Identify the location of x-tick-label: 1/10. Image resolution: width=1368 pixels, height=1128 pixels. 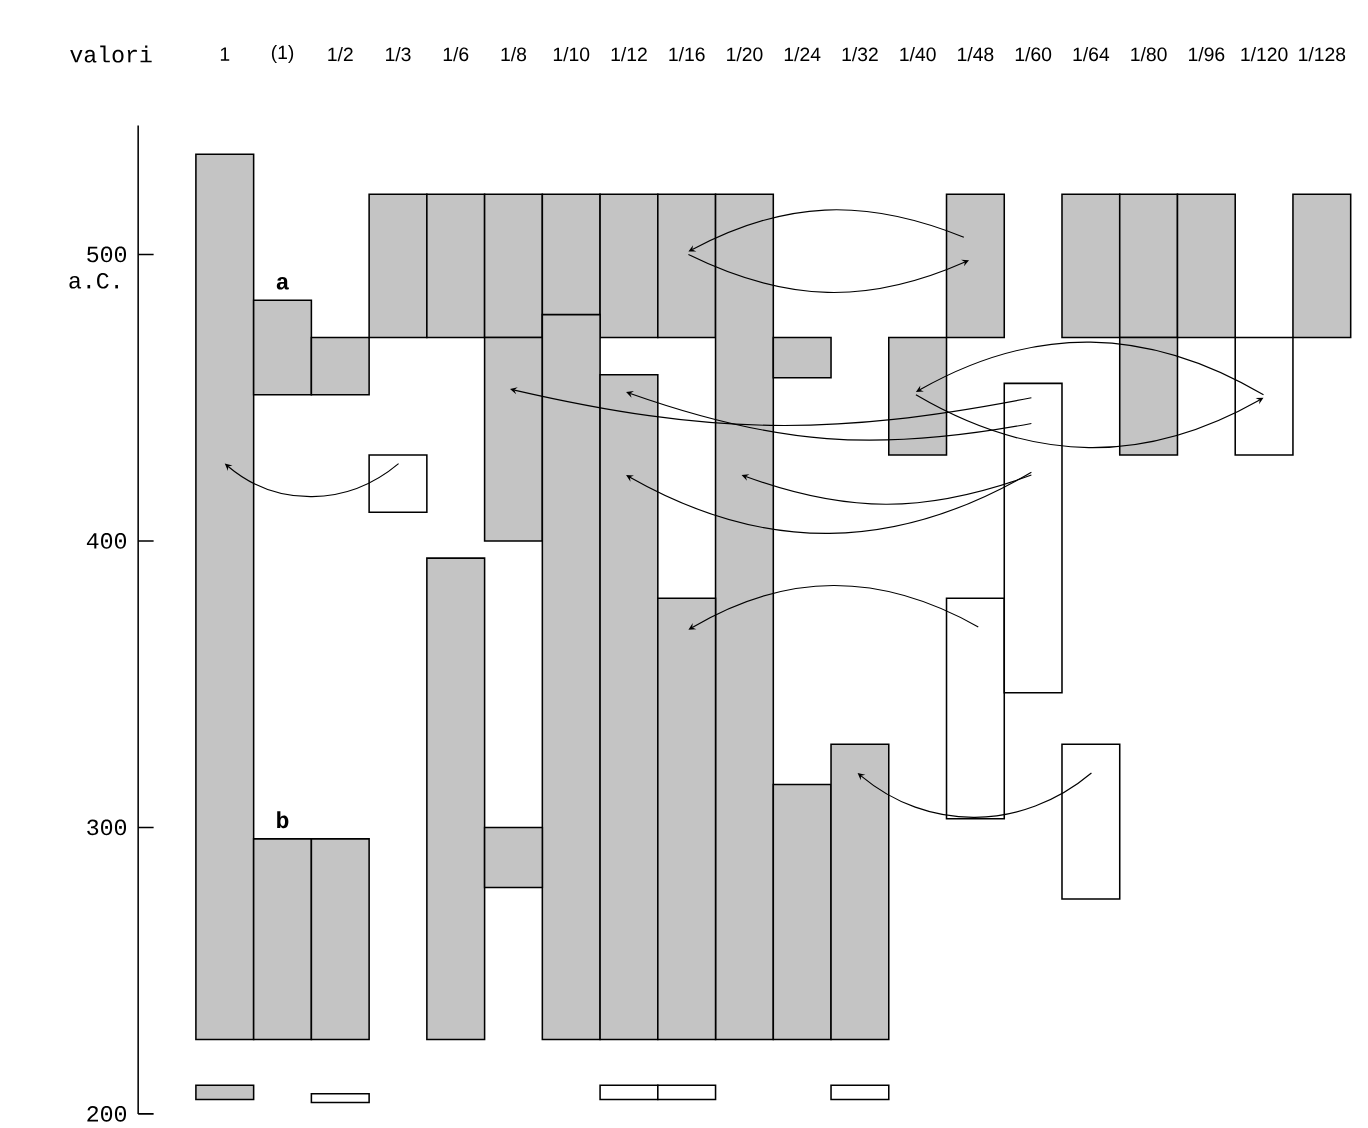
(571, 54).